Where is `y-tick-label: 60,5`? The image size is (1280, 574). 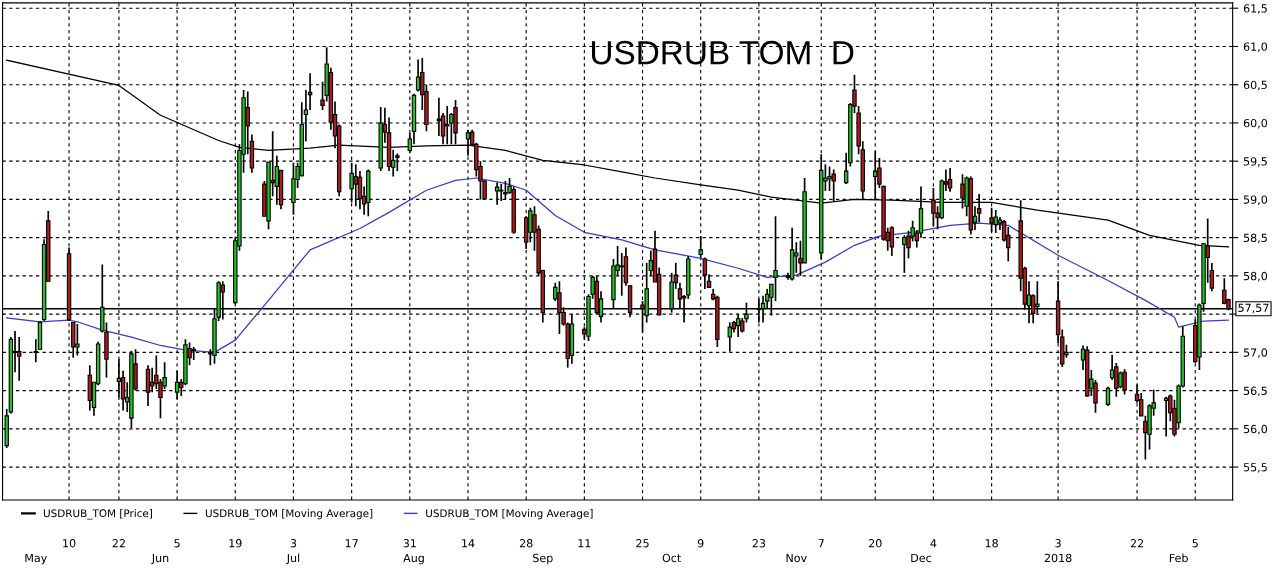 y-tick-label: 60,5 is located at coordinates (1255, 85).